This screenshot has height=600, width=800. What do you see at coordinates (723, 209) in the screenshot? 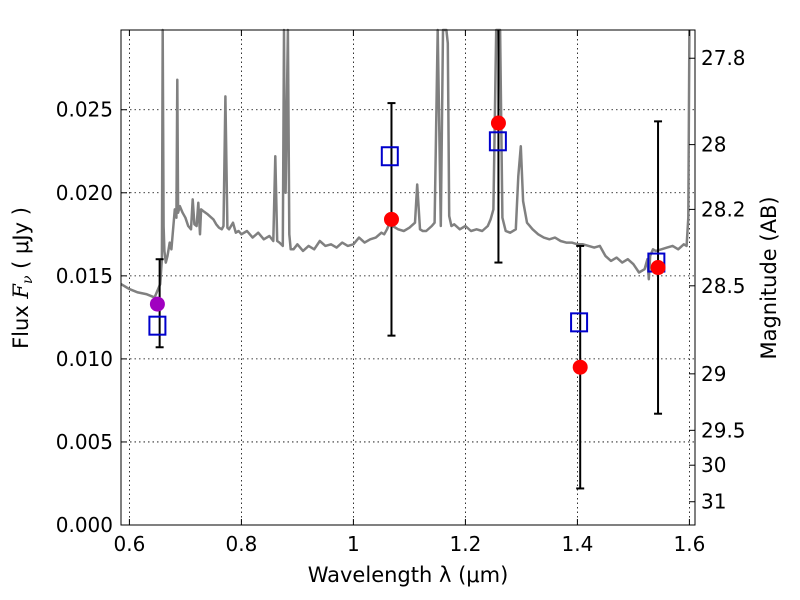
I see `right-tick-label: 28.2` at bounding box center [723, 209].